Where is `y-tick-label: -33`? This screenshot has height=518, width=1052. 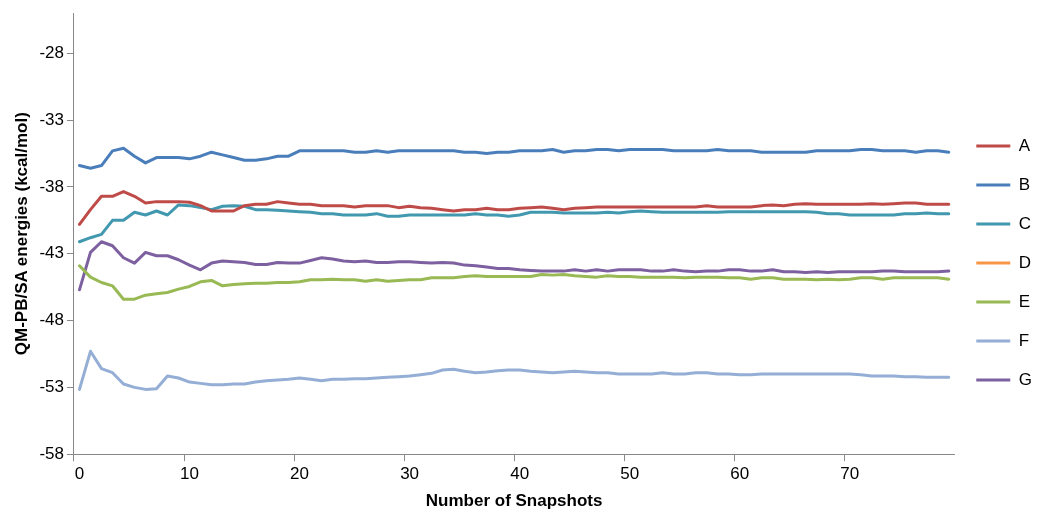 y-tick-label: -33 is located at coordinates (51, 119).